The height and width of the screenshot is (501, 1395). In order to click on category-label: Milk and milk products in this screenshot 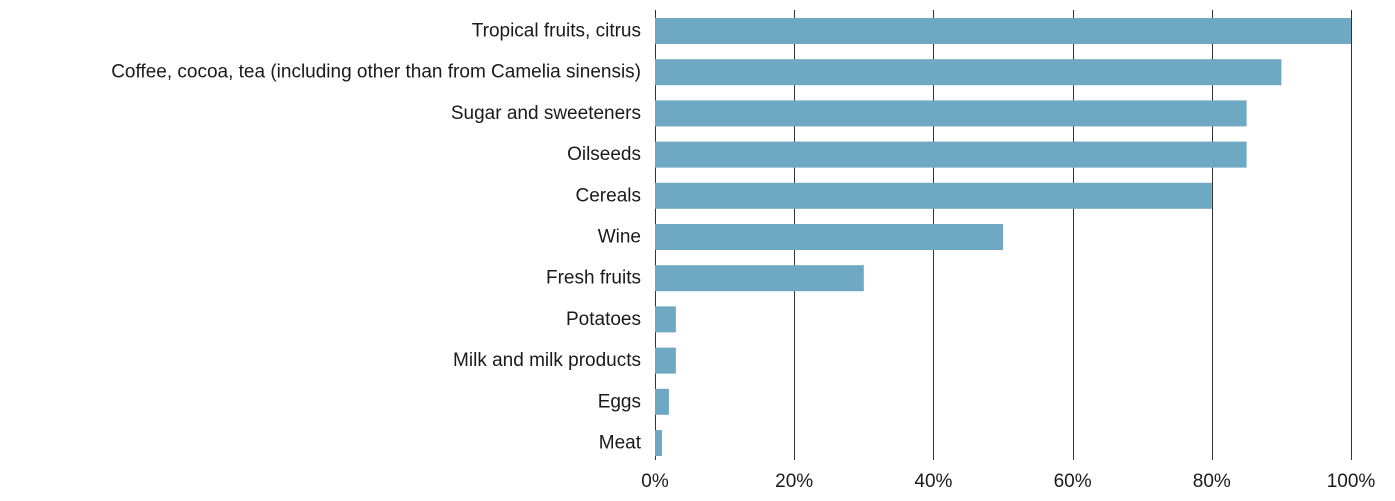, I will do `click(547, 360)`.